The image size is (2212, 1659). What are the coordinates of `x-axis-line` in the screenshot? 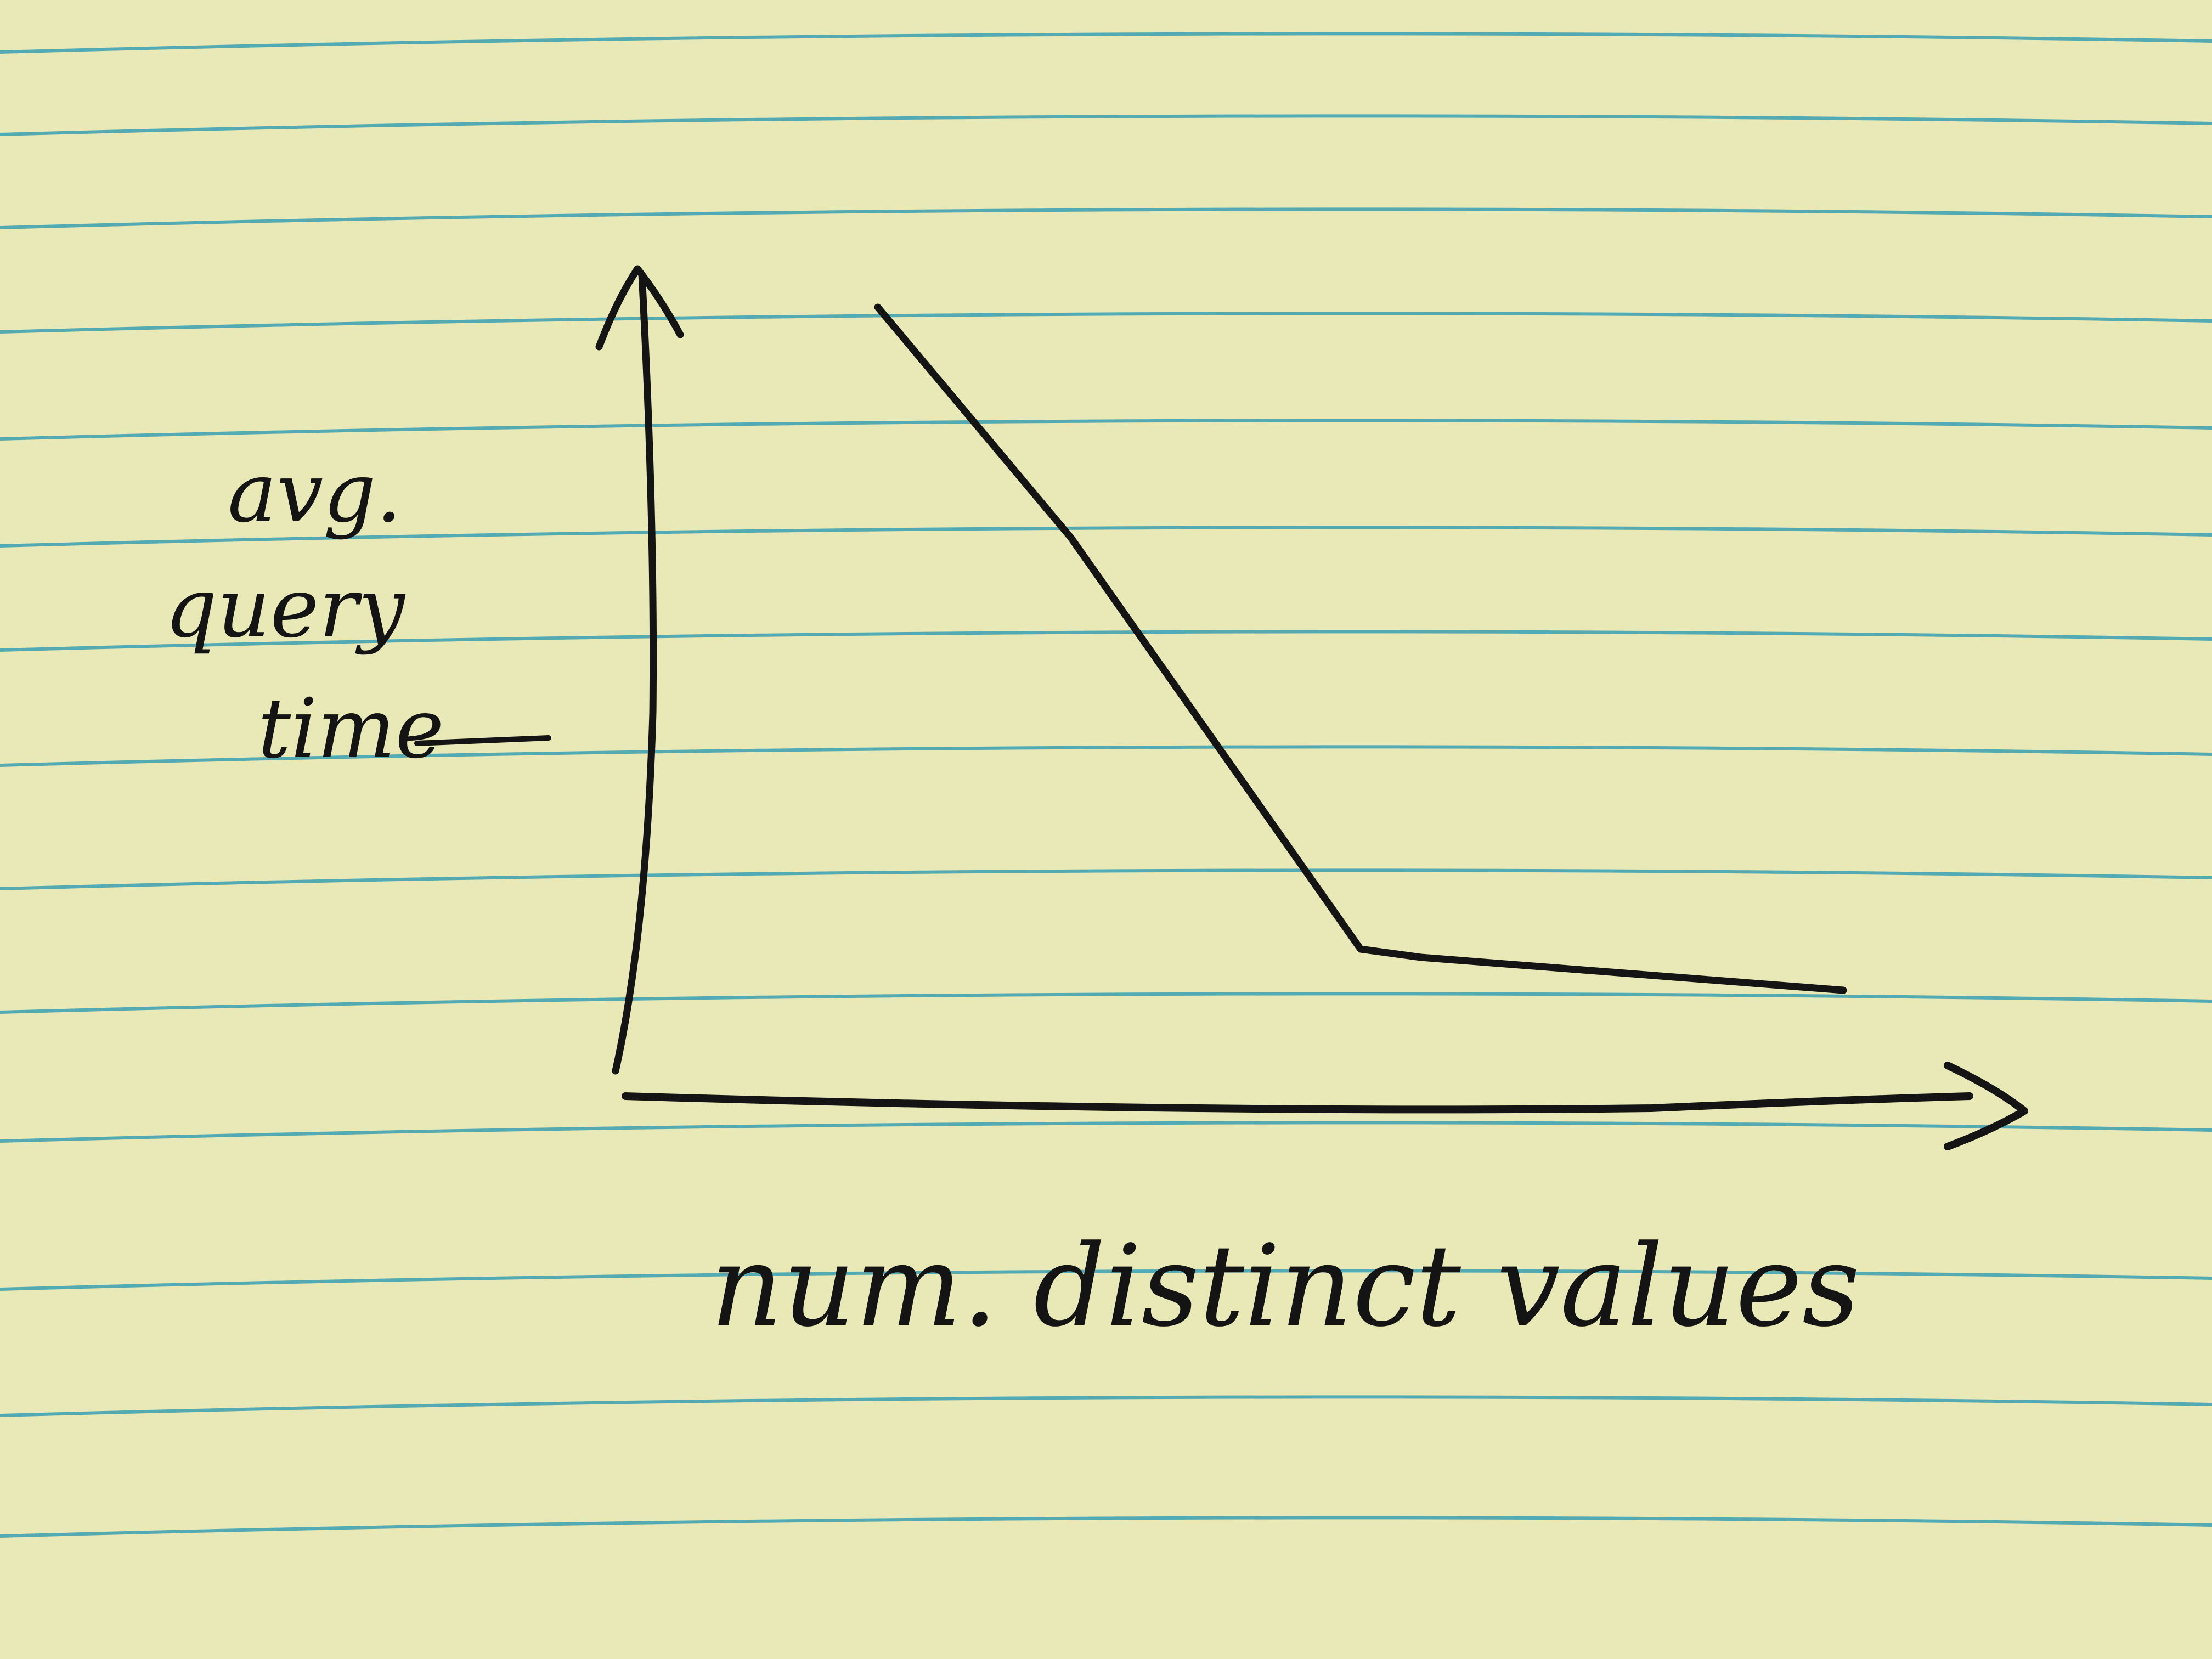 It's located at (1297, 1103).